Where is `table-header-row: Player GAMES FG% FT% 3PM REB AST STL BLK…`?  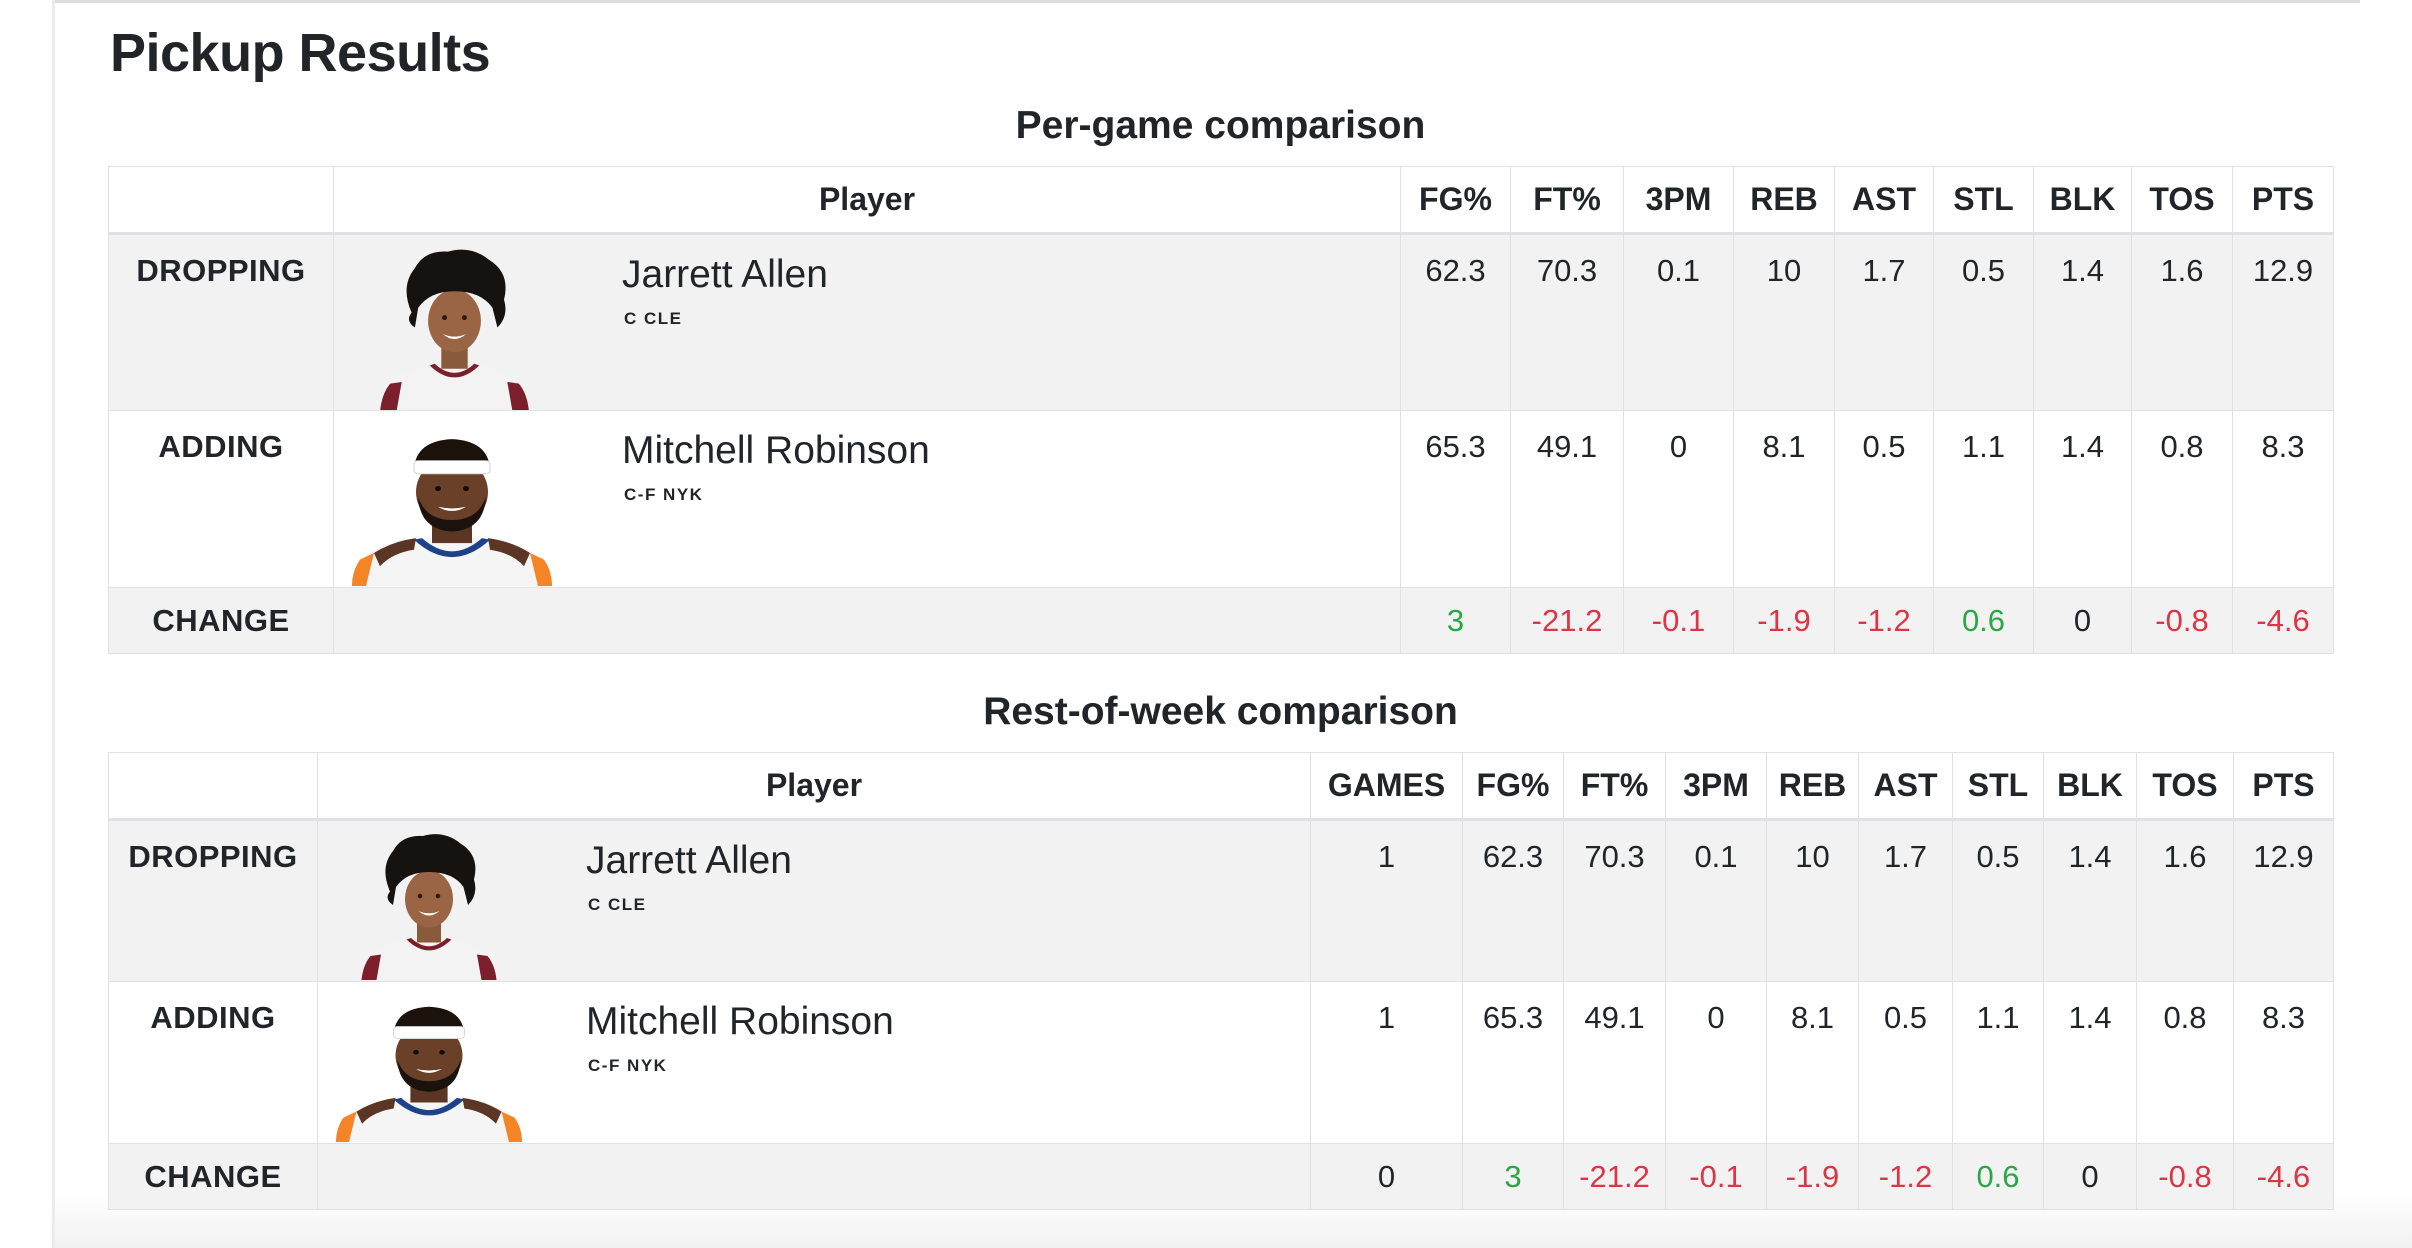 table-header-row: Player GAMES FG% FT% 3PM REB AST STL BLK… is located at coordinates (1221, 786).